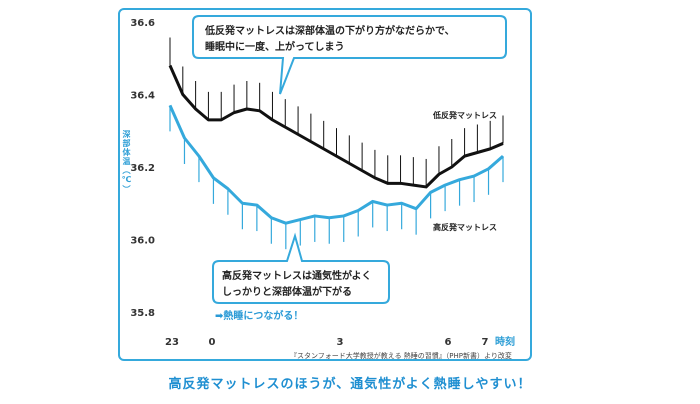  What do you see at coordinates (142, 168) in the screenshot?
I see `y-tick-label: 36.2` at bounding box center [142, 168].